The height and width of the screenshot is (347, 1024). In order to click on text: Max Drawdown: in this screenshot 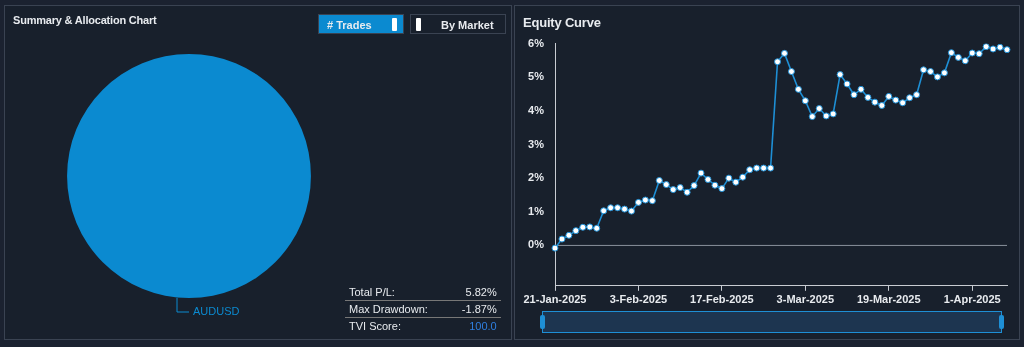, I will do `click(388, 309)`.